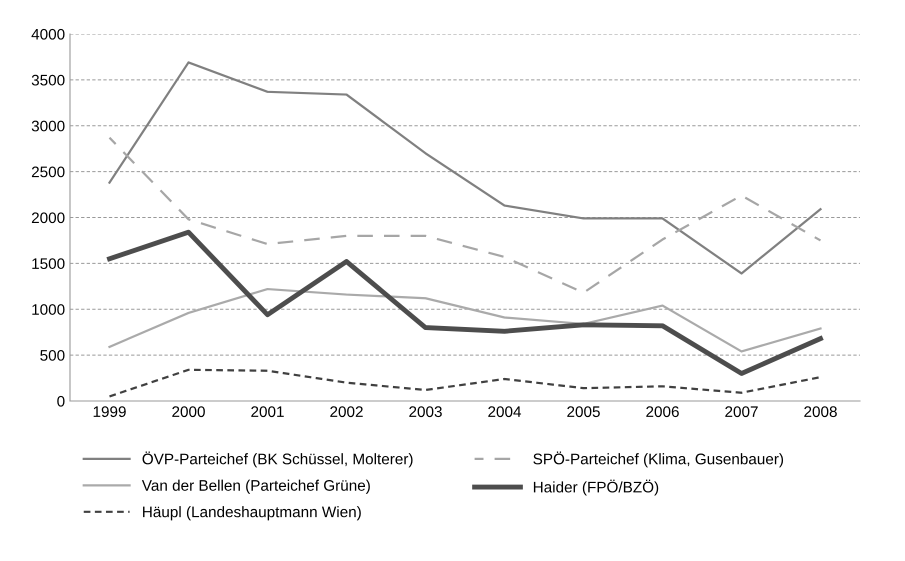  Describe the element at coordinates (662, 412) in the screenshot. I see `x-tick-label: 2006` at that location.